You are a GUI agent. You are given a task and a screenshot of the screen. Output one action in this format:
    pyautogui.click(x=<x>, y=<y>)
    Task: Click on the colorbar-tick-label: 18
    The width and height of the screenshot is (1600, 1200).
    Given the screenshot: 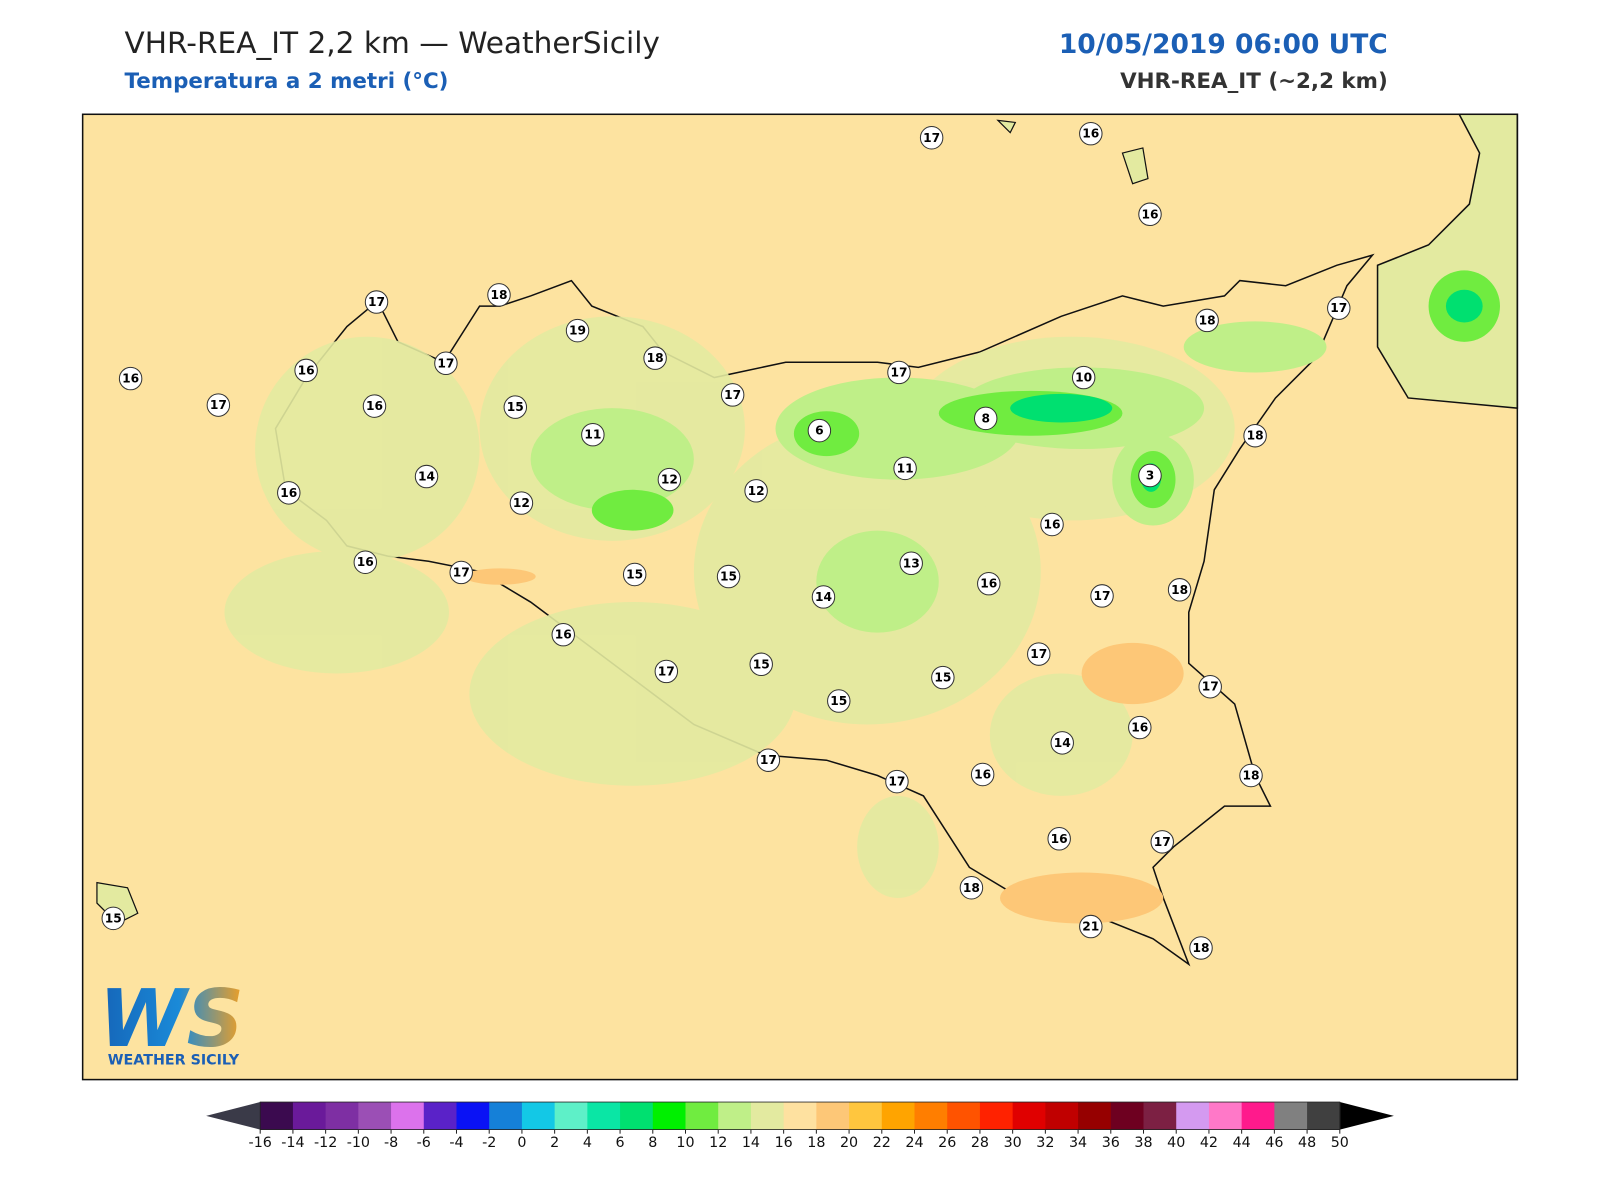 What is the action you would take?
    pyautogui.click(x=816, y=1143)
    